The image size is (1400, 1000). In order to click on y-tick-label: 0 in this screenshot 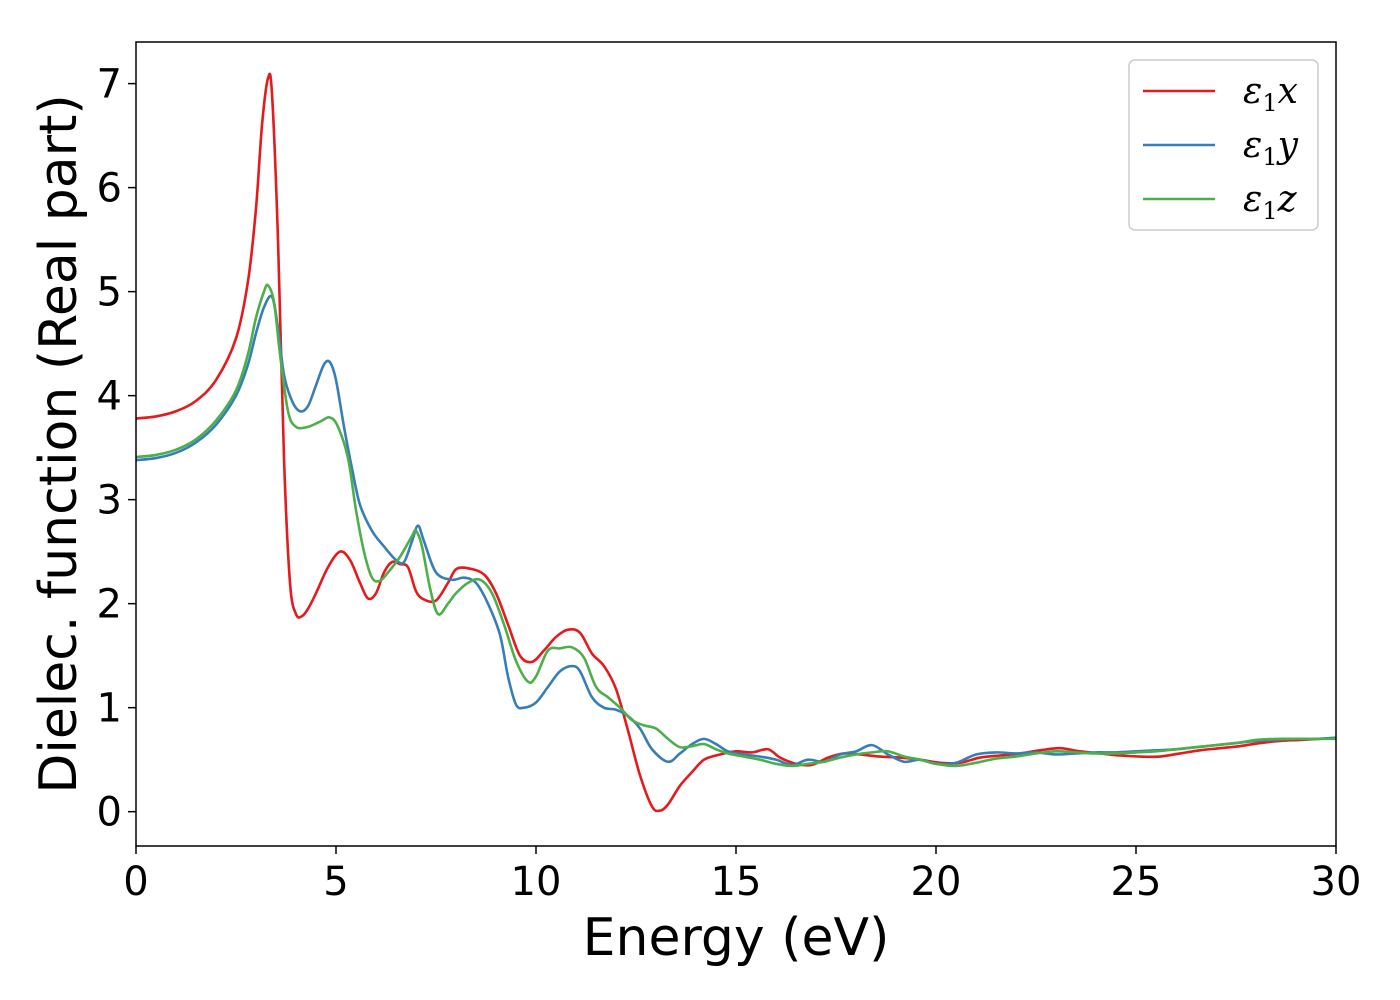, I will do `click(109, 813)`.